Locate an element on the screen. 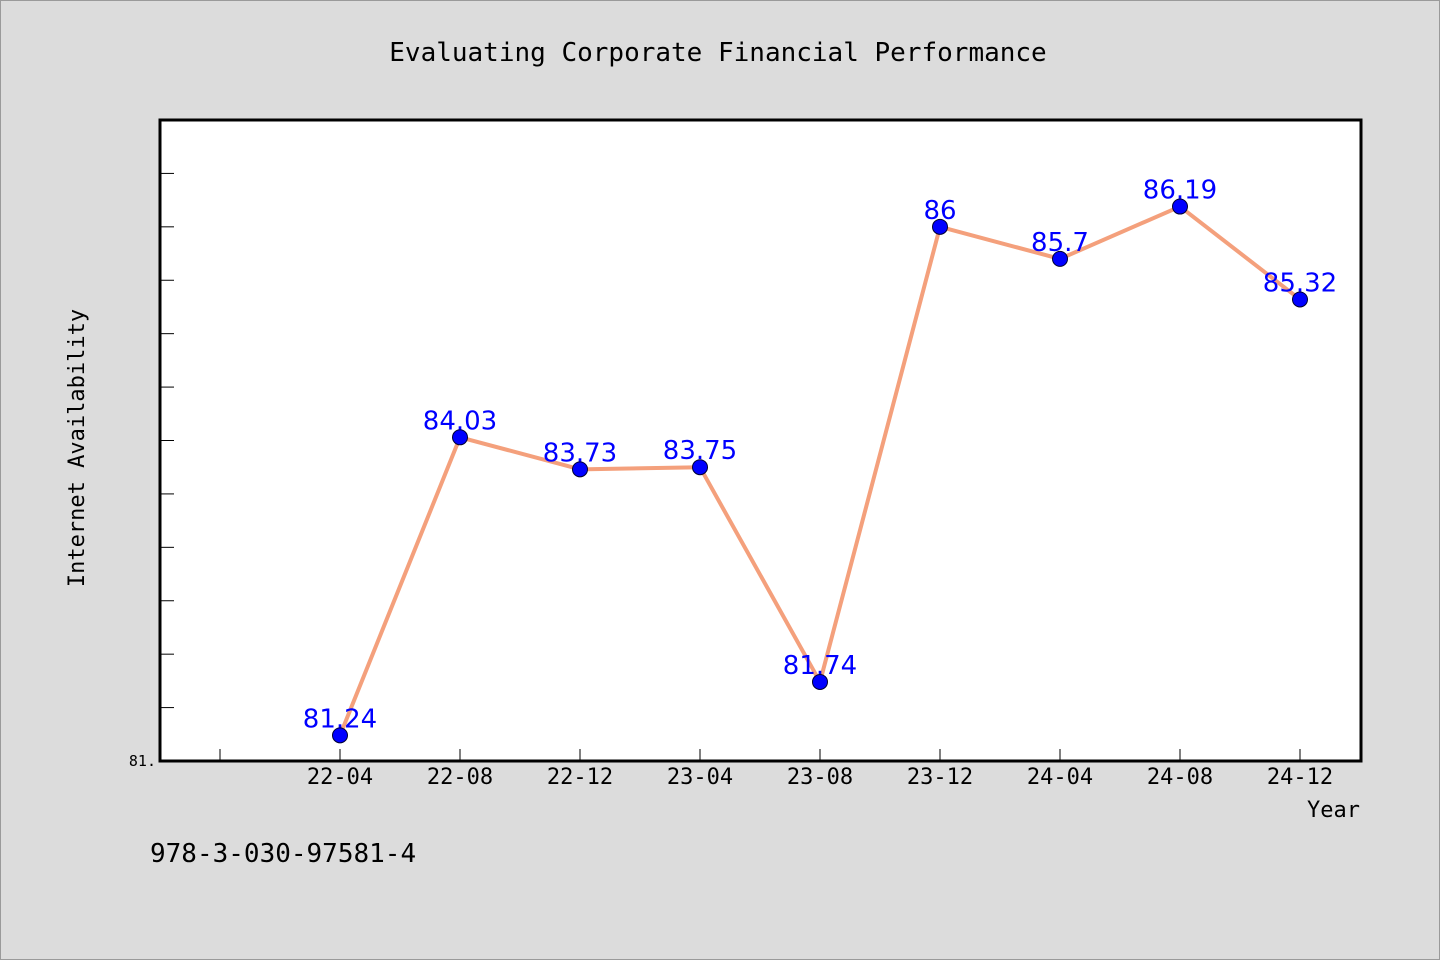 The image size is (1440, 960). data-label: 86 is located at coordinates (939, 211).